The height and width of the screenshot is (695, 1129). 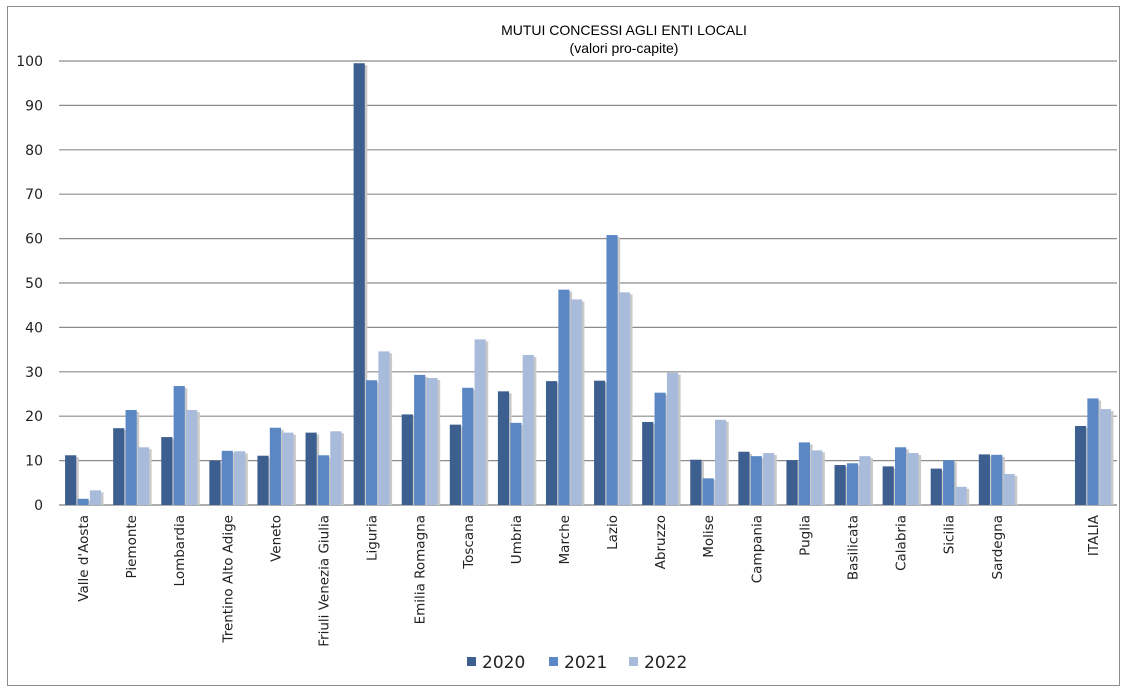 What do you see at coordinates (805, 535) in the screenshot?
I see `x-tick-label: Puglia` at bounding box center [805, 535].